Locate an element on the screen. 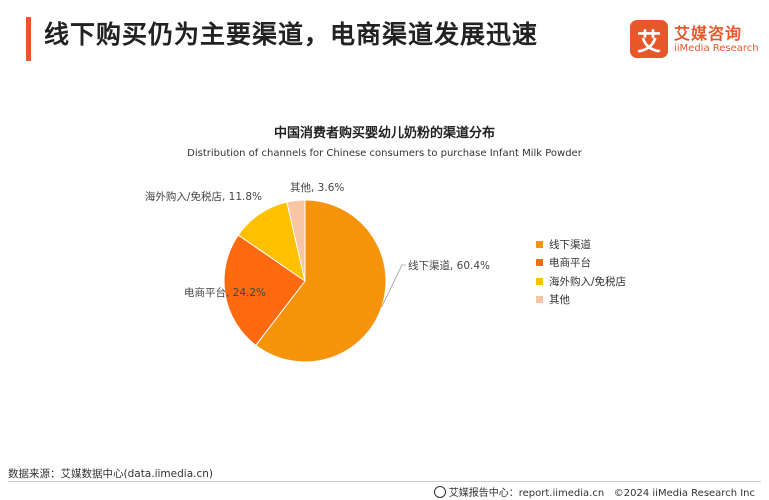  slice-data-label-4: 其他, 3.6% is located at coordinates (317, 187).